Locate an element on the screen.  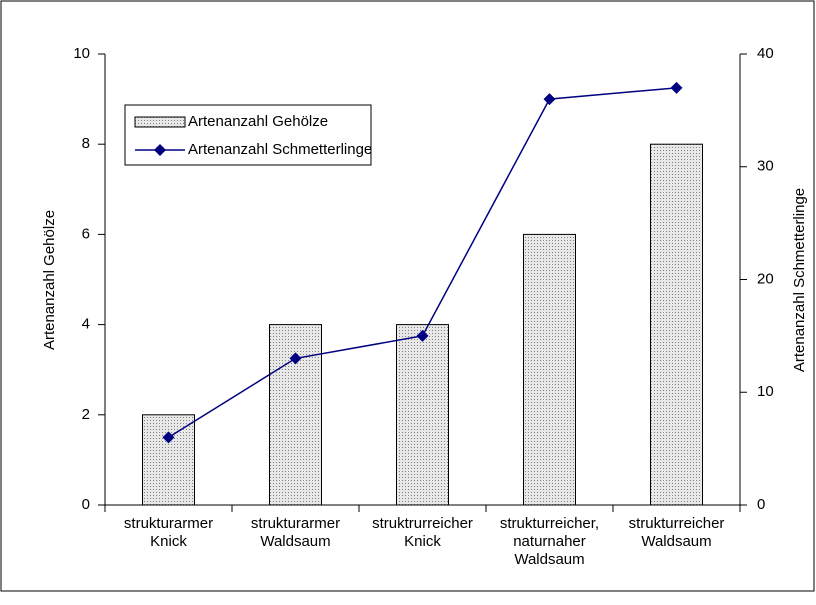
legend-label: Artenanzahl Schmetterlinge is located at coordinates (280, 149).